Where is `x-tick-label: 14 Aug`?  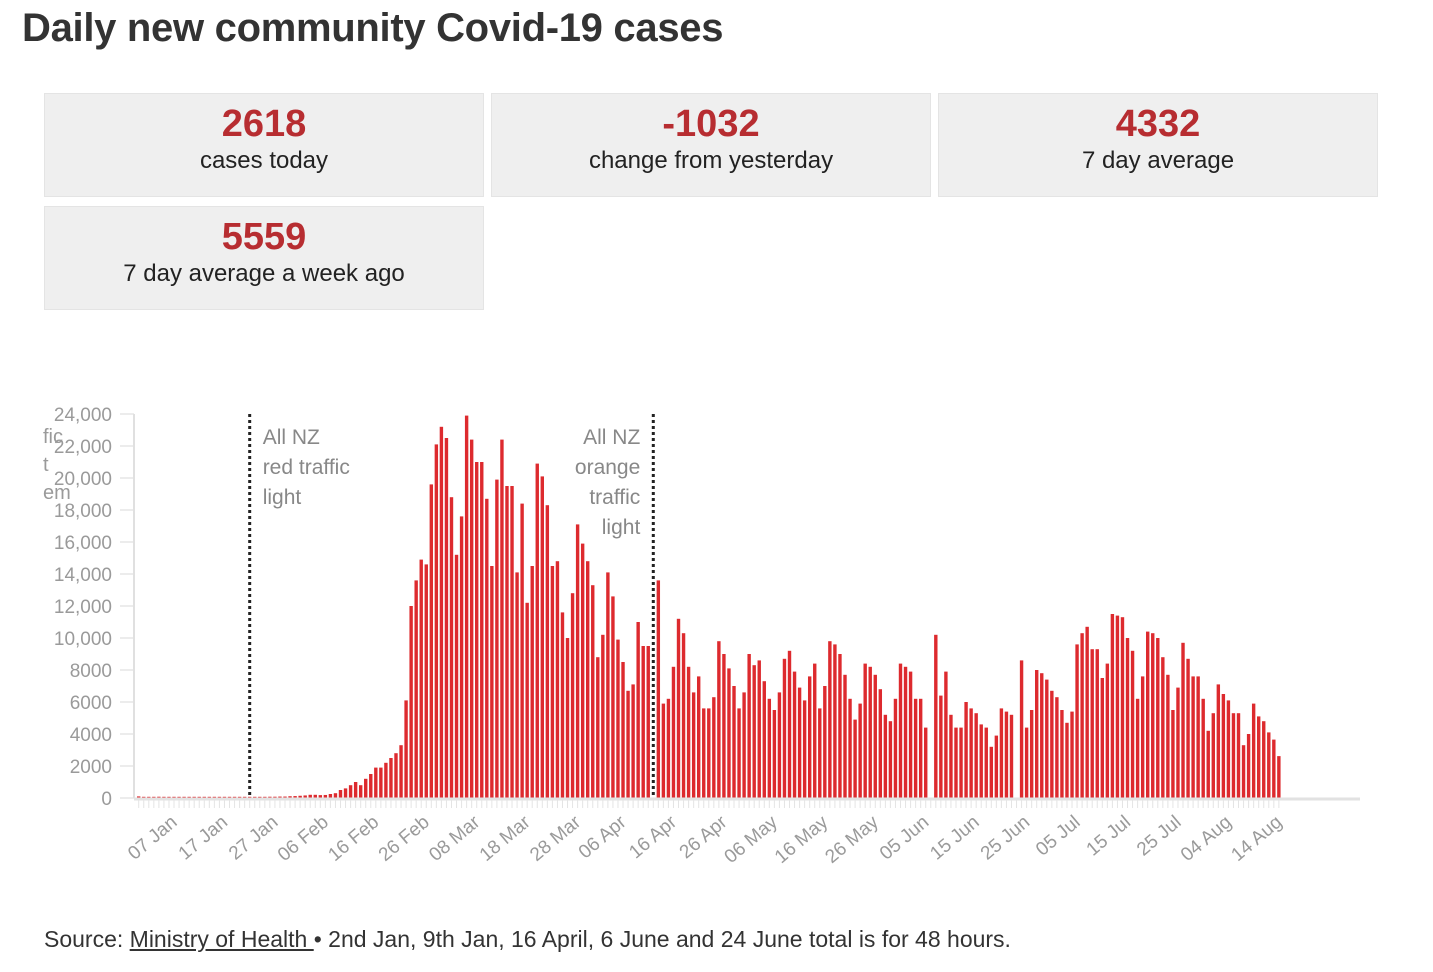 x-tick-label: 14 Aug is located at coordinates (1256, 839).